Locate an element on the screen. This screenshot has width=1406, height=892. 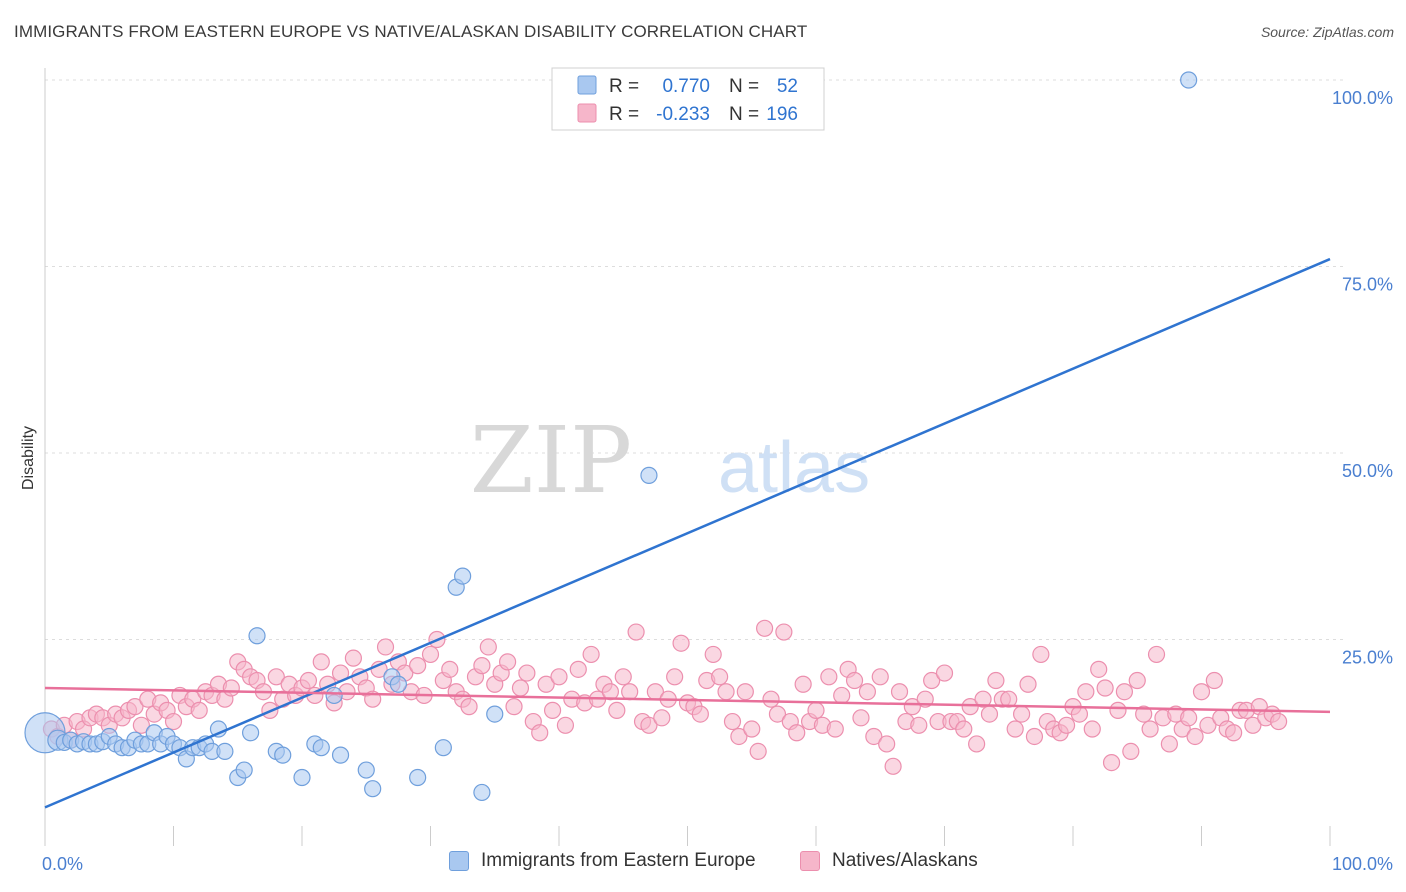
bottom-legend-label: Immigrants from Eastern Europe is located at coordinates (618, 860).